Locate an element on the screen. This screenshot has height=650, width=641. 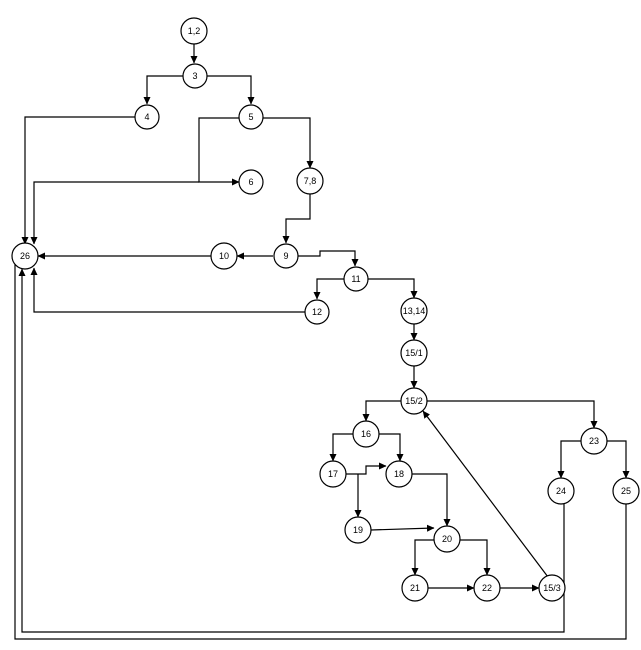
node-label: 22 is located at coordinates (487, 588).